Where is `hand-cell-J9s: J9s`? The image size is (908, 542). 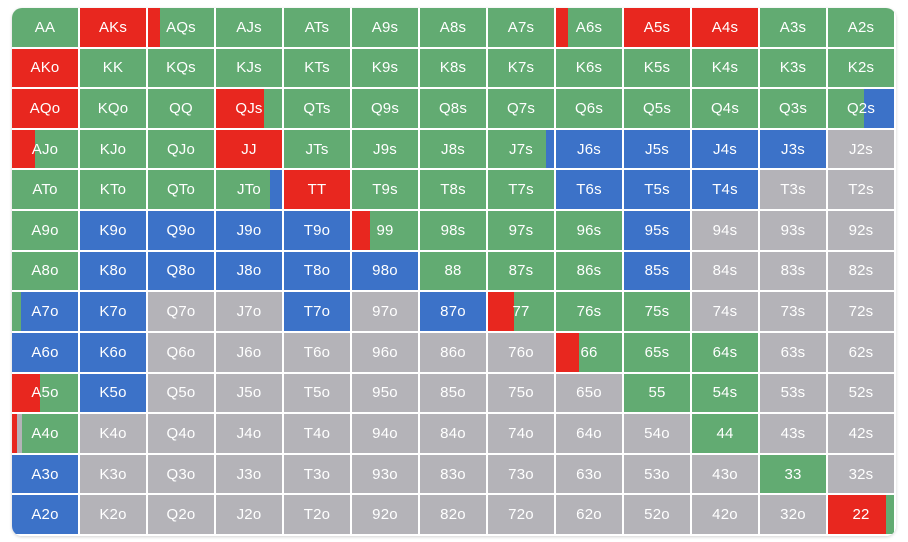 hand-cell-J9s: J9s is located at coordinates (386, 150).